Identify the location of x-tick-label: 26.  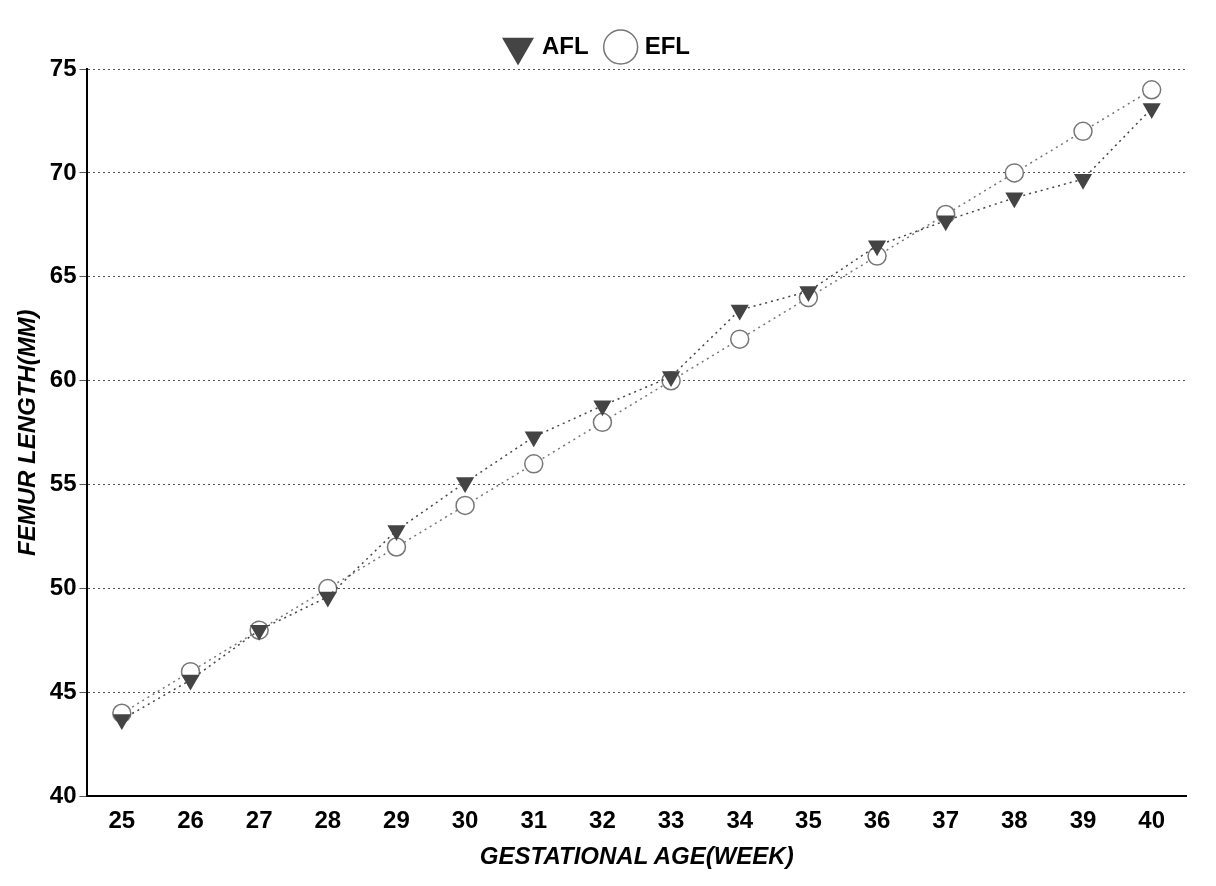
(190, 820).